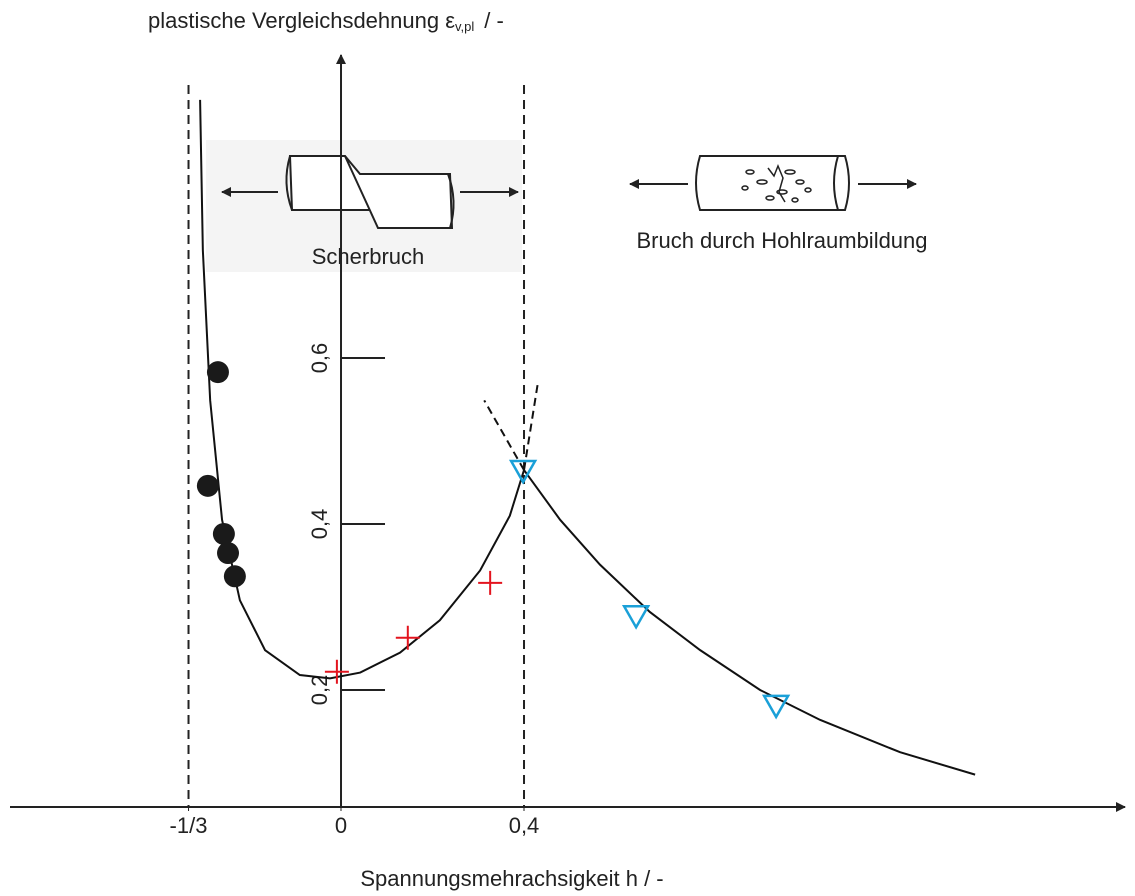  What do you see at coordinates (319, 358) in the screenshot?
I see `y-tick-label: 0,6` at bounding box center [319, 358].